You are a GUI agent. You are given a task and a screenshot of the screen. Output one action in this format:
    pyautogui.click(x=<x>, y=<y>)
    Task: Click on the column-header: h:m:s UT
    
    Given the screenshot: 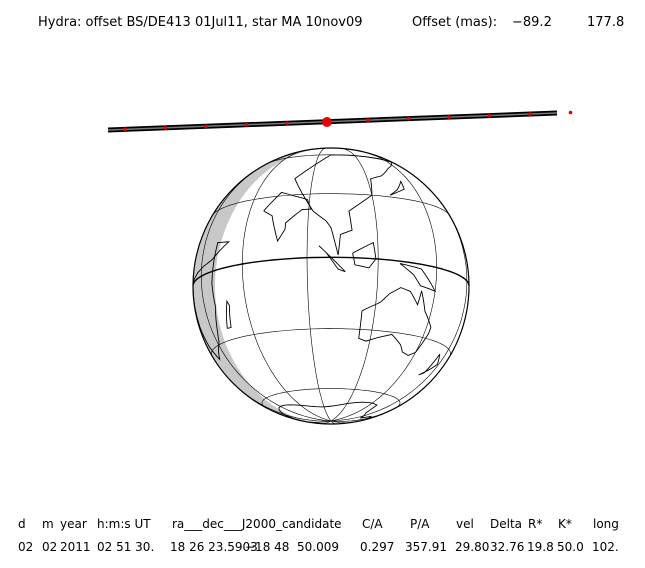 What is the action you would take?
    pyautogui.click(x=124, y=524)
    